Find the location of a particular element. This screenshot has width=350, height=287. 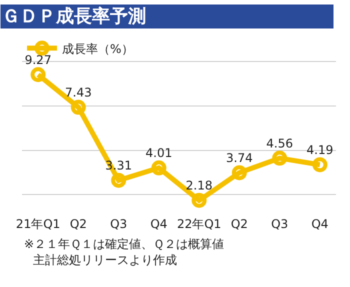

data-label: 7.43 is located at coordinates (78, 92).